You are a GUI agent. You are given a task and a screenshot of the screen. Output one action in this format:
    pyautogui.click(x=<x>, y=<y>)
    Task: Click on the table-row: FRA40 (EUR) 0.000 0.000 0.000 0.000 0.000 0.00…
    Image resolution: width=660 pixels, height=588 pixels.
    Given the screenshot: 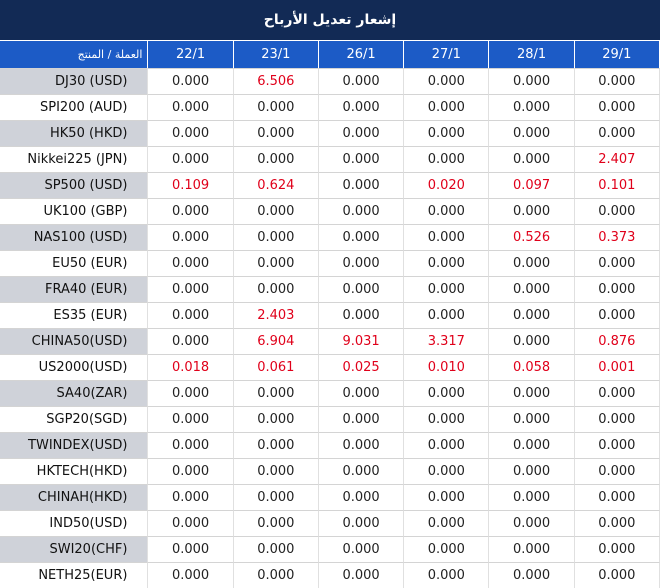 What is the action you would take?
    pyautogui.click(x=330, y=289)
    